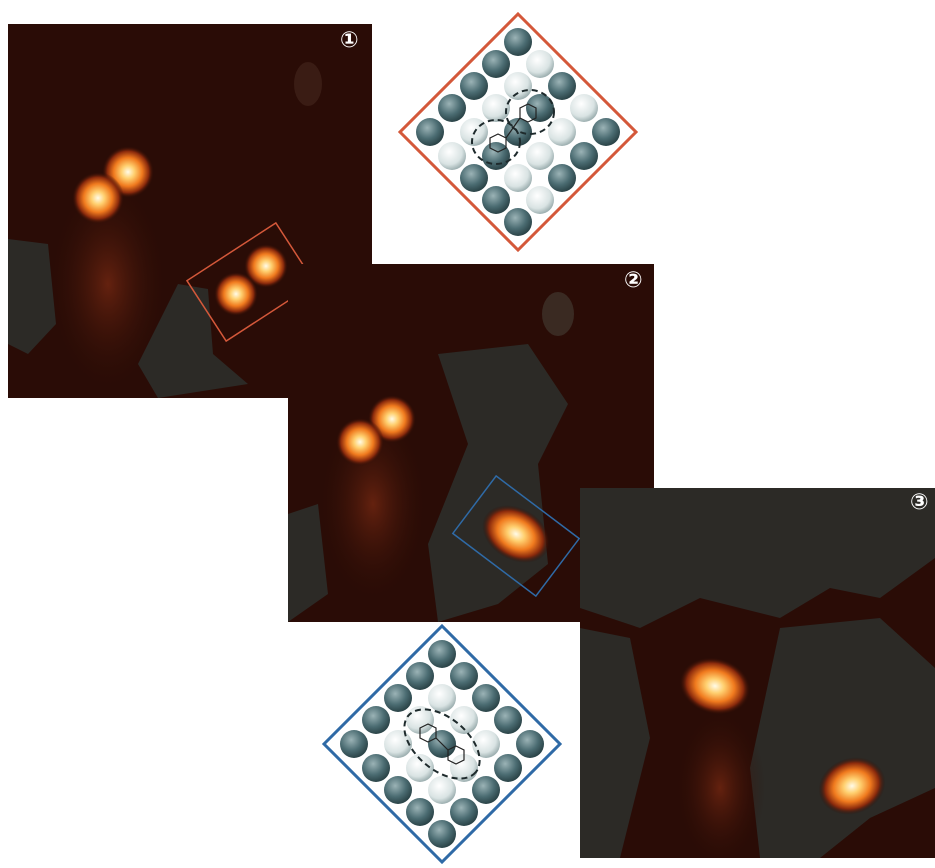 The image size is (935, 868). Describe the element at coordinates (919, 502) in the screenshot. I see `panel-label-3: ③` at that location.